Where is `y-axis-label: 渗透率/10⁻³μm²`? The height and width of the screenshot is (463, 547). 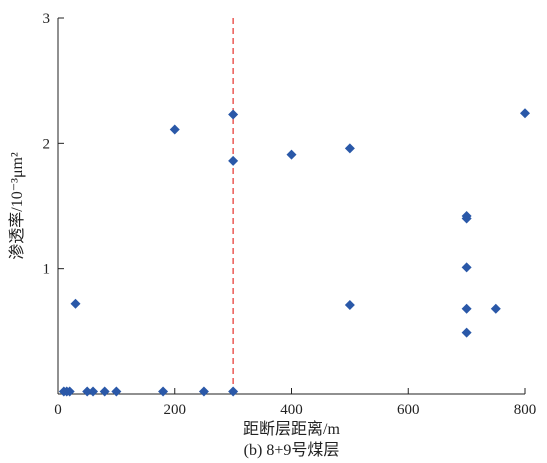 y-axis-label: 渗透率/10⁻³μm² is located at coordinates (17, 206).